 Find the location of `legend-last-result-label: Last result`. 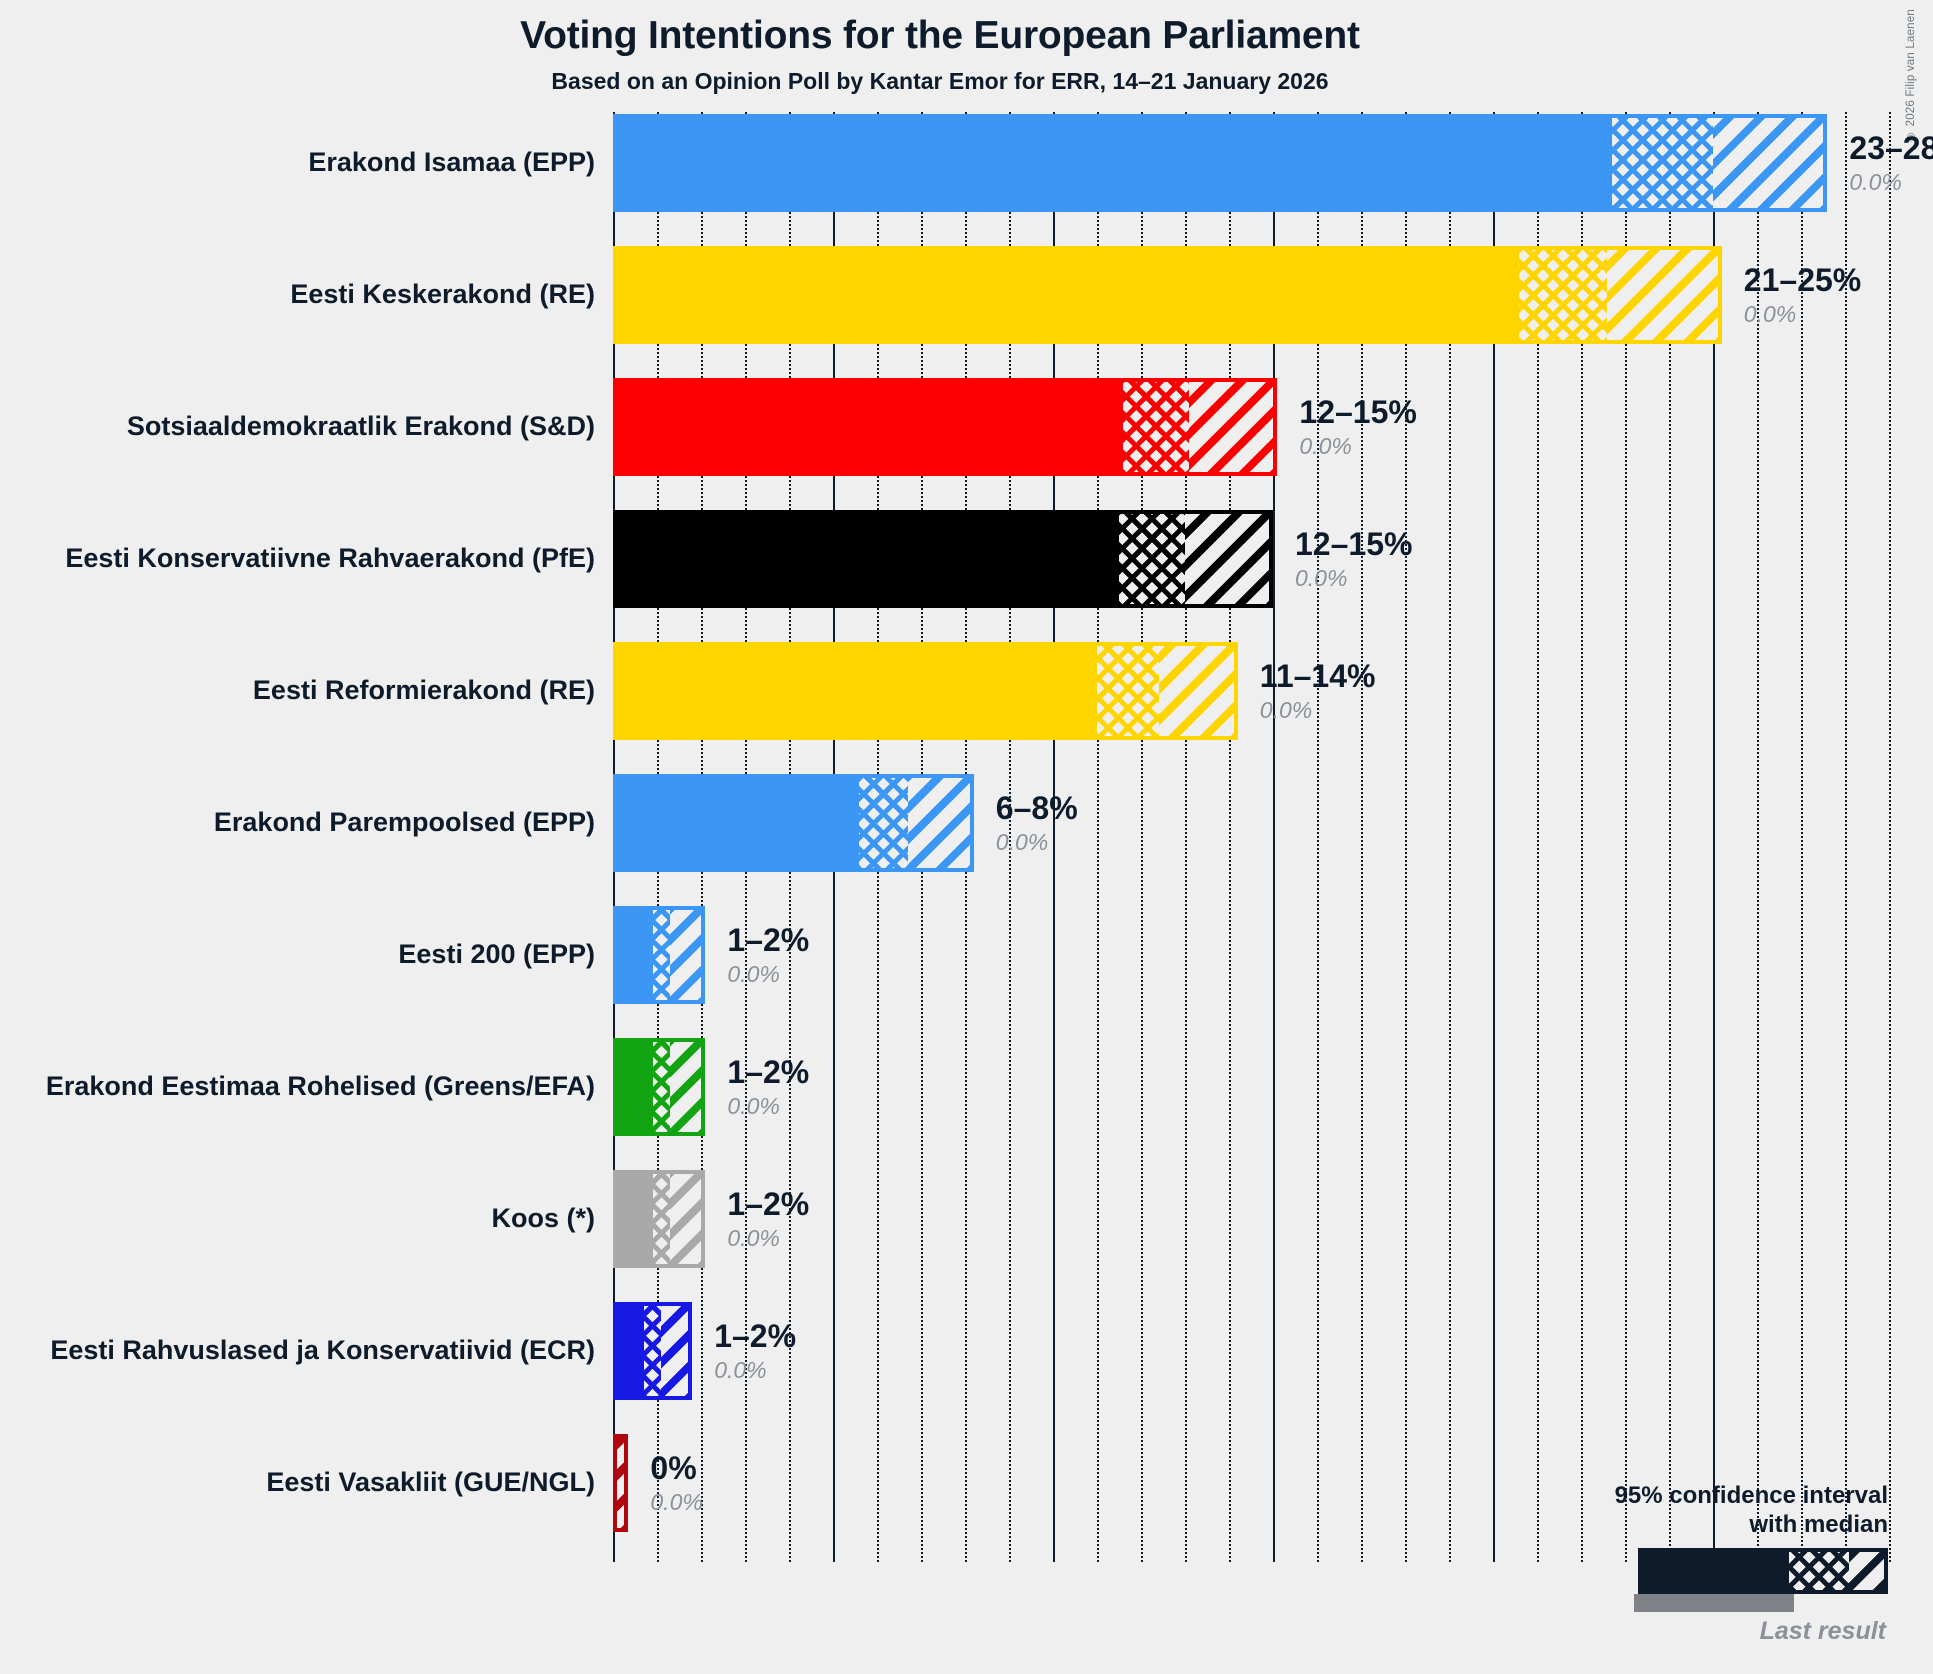

legend-last-result-label: Last result is located at coordinates (1822, 1631).